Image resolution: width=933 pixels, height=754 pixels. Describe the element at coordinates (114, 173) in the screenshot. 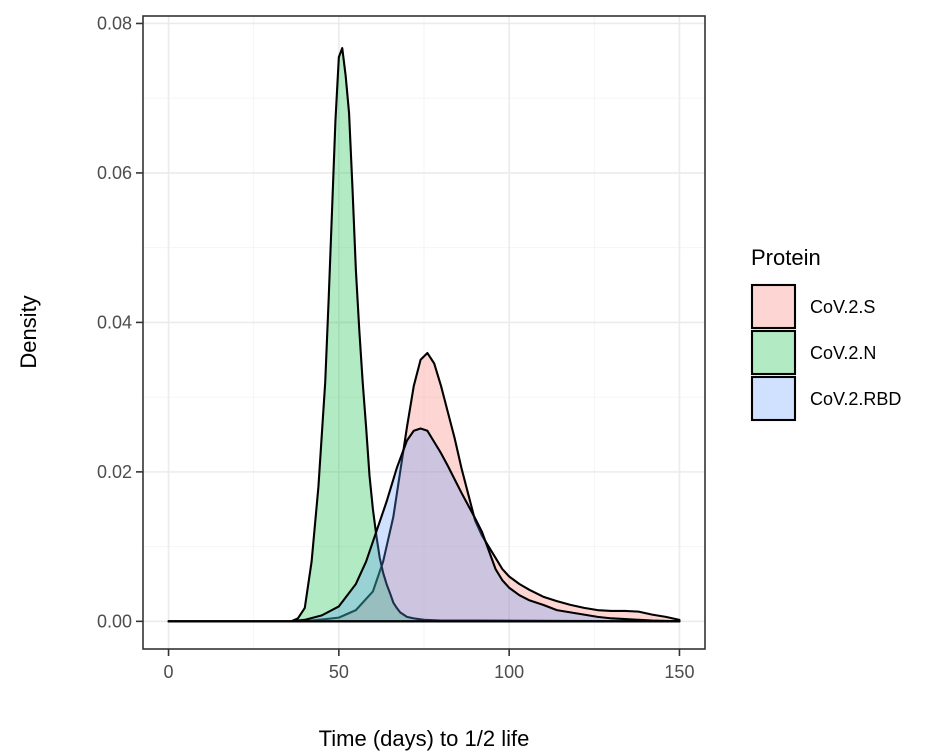

I see `y-tick-label: 0.06` at that location.